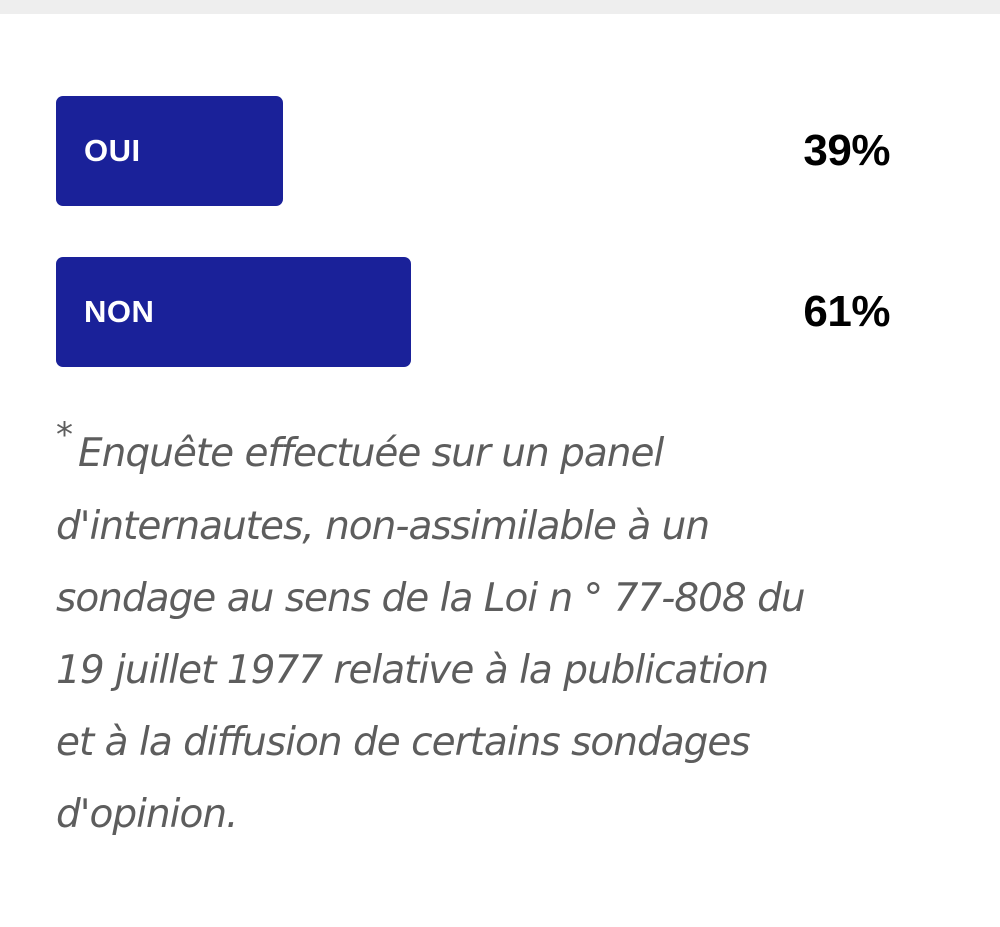 The width and height of the screenshot is (1000, 927). Describe the element at coordinates (473, 151) in the screenshot. I see `poll-row-oui: OUI 39%` at that location.